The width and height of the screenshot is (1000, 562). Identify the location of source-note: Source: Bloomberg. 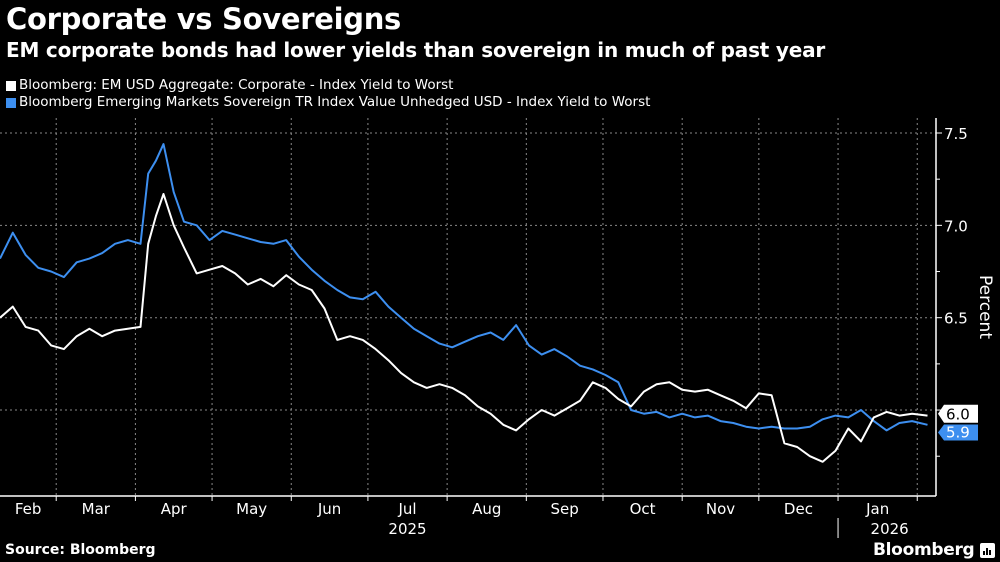
(80, 550).